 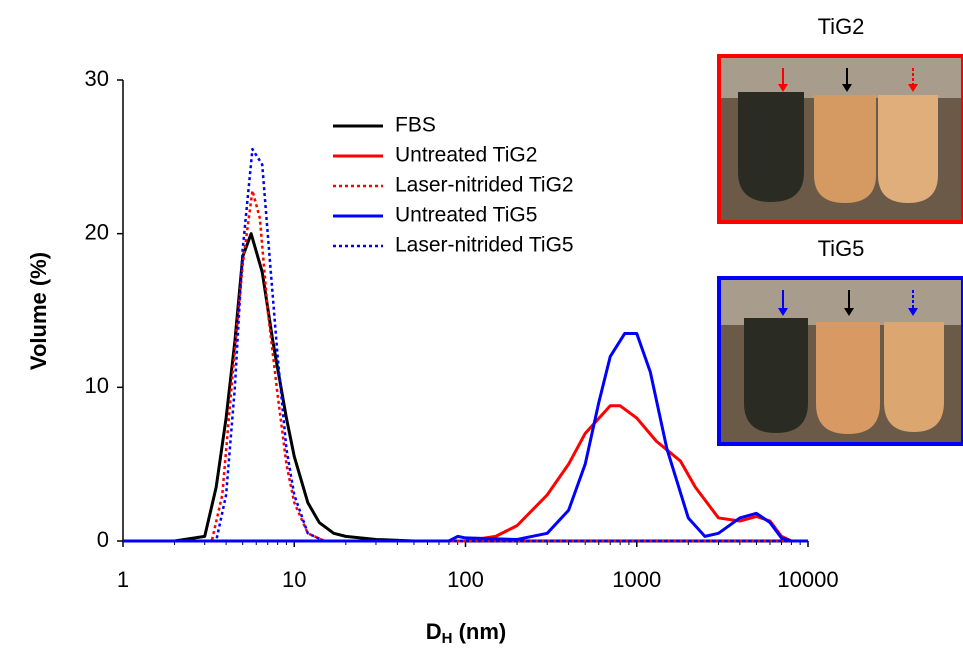 I want to click on legend-label: FBS, so click(x=415, y=125).